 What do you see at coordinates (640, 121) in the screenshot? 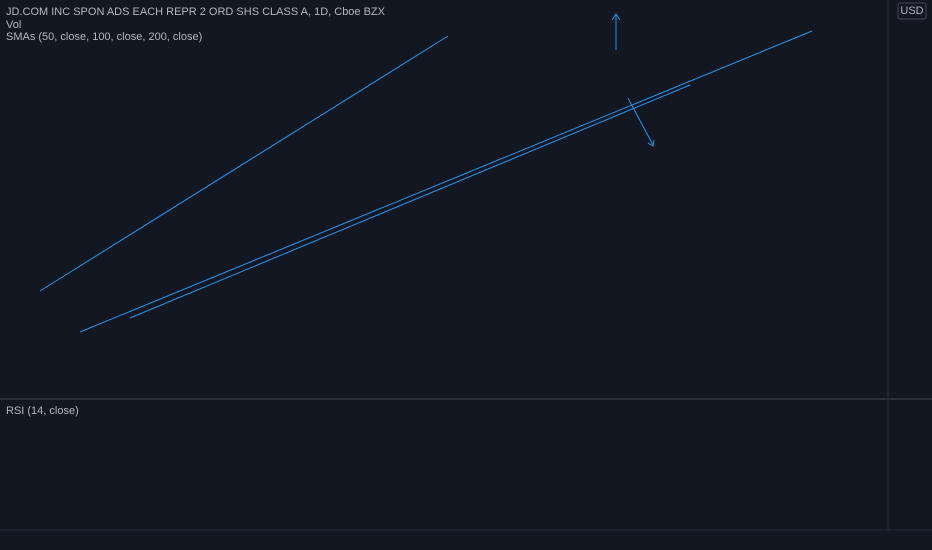
I see `arrow` at bounding box center [640, 121].